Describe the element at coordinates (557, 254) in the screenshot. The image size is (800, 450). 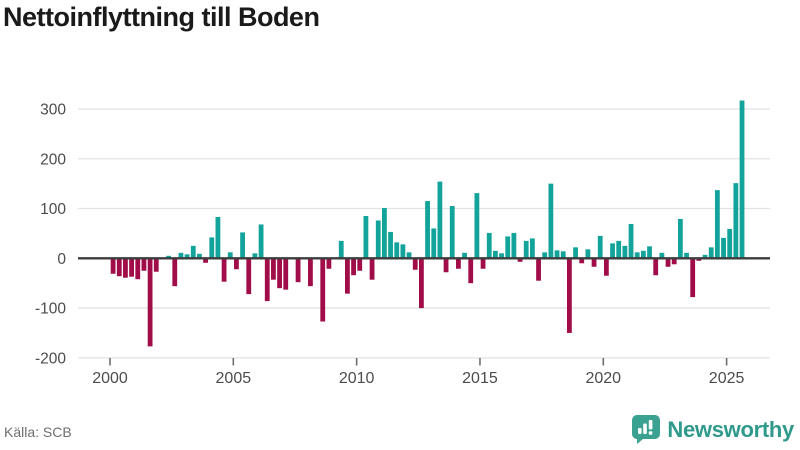
I see `bar-2018Q1` at that location.